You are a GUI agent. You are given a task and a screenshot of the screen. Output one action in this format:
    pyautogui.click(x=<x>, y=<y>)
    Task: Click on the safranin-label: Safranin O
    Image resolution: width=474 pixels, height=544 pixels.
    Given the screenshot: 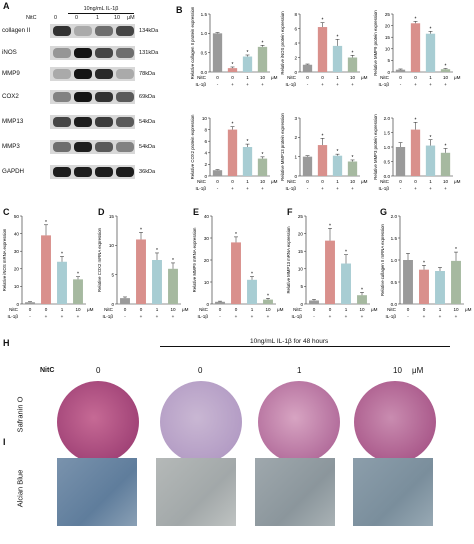 What is the action you would take?
    pyautogui.click(x=20, y=414)
    